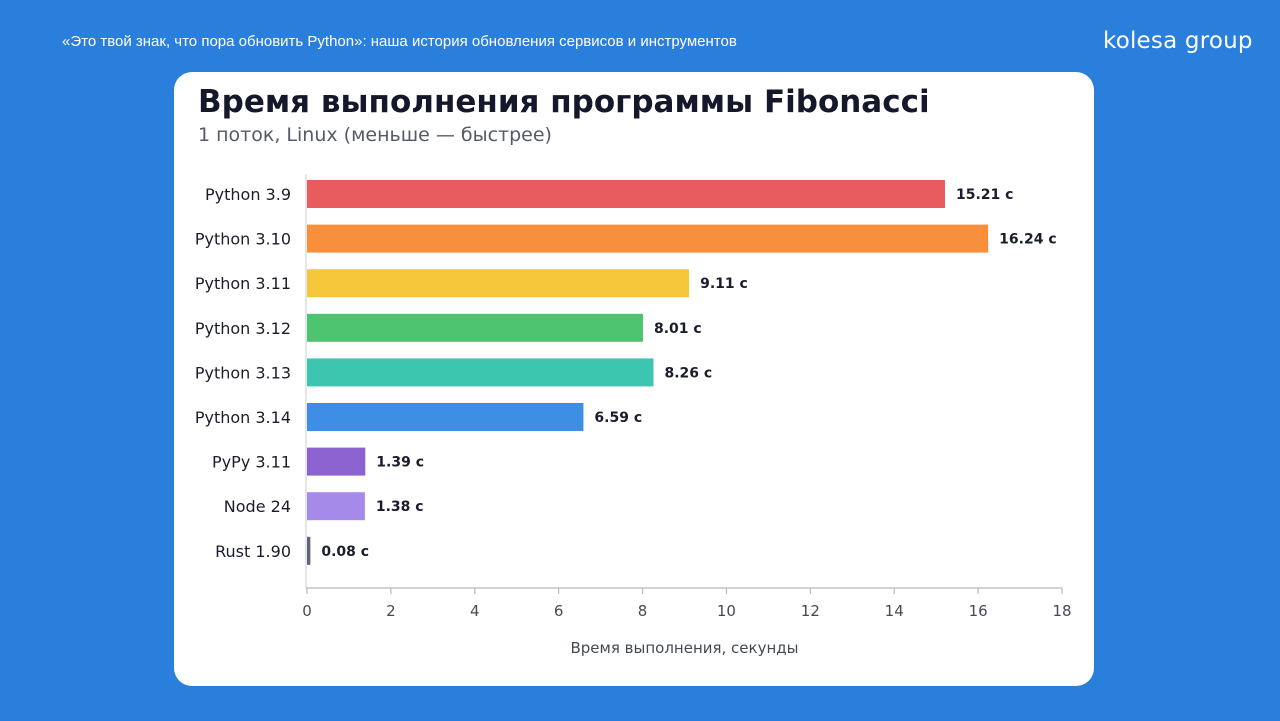  Describe the element at coordinates (243, 283) in the screenshot. I see `category-label: Python 3.11` at that location.